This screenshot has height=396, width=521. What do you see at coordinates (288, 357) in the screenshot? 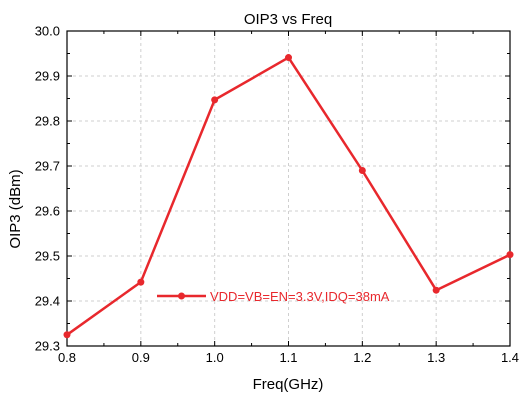
I see `x-tick-label: 1.1` at bounding box center [288, 357].